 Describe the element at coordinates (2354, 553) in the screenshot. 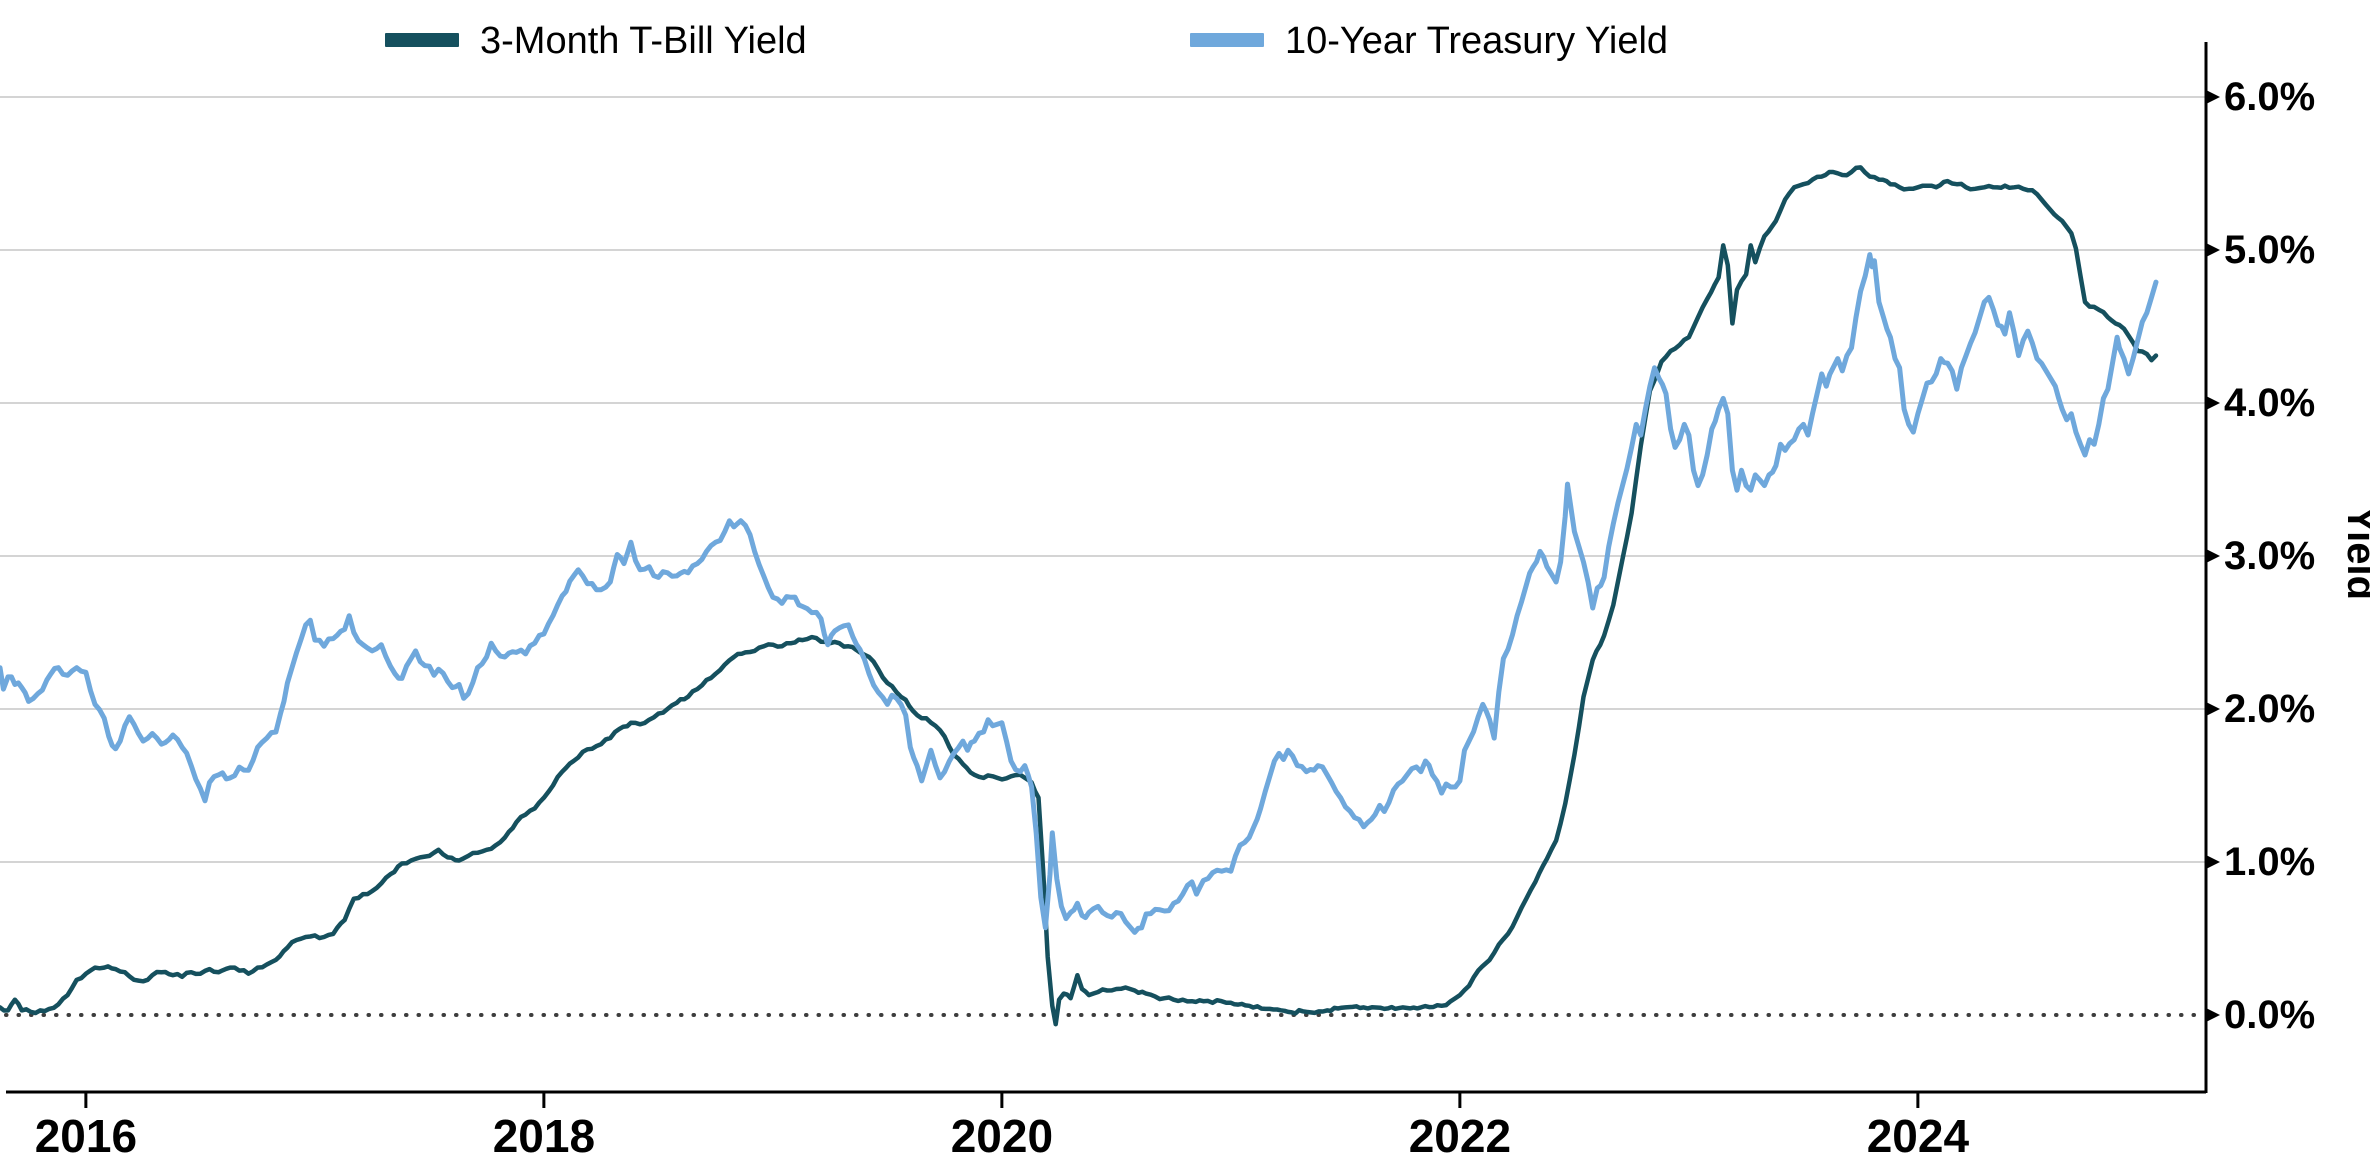

I see `y-axis-title: Yield` at that location.